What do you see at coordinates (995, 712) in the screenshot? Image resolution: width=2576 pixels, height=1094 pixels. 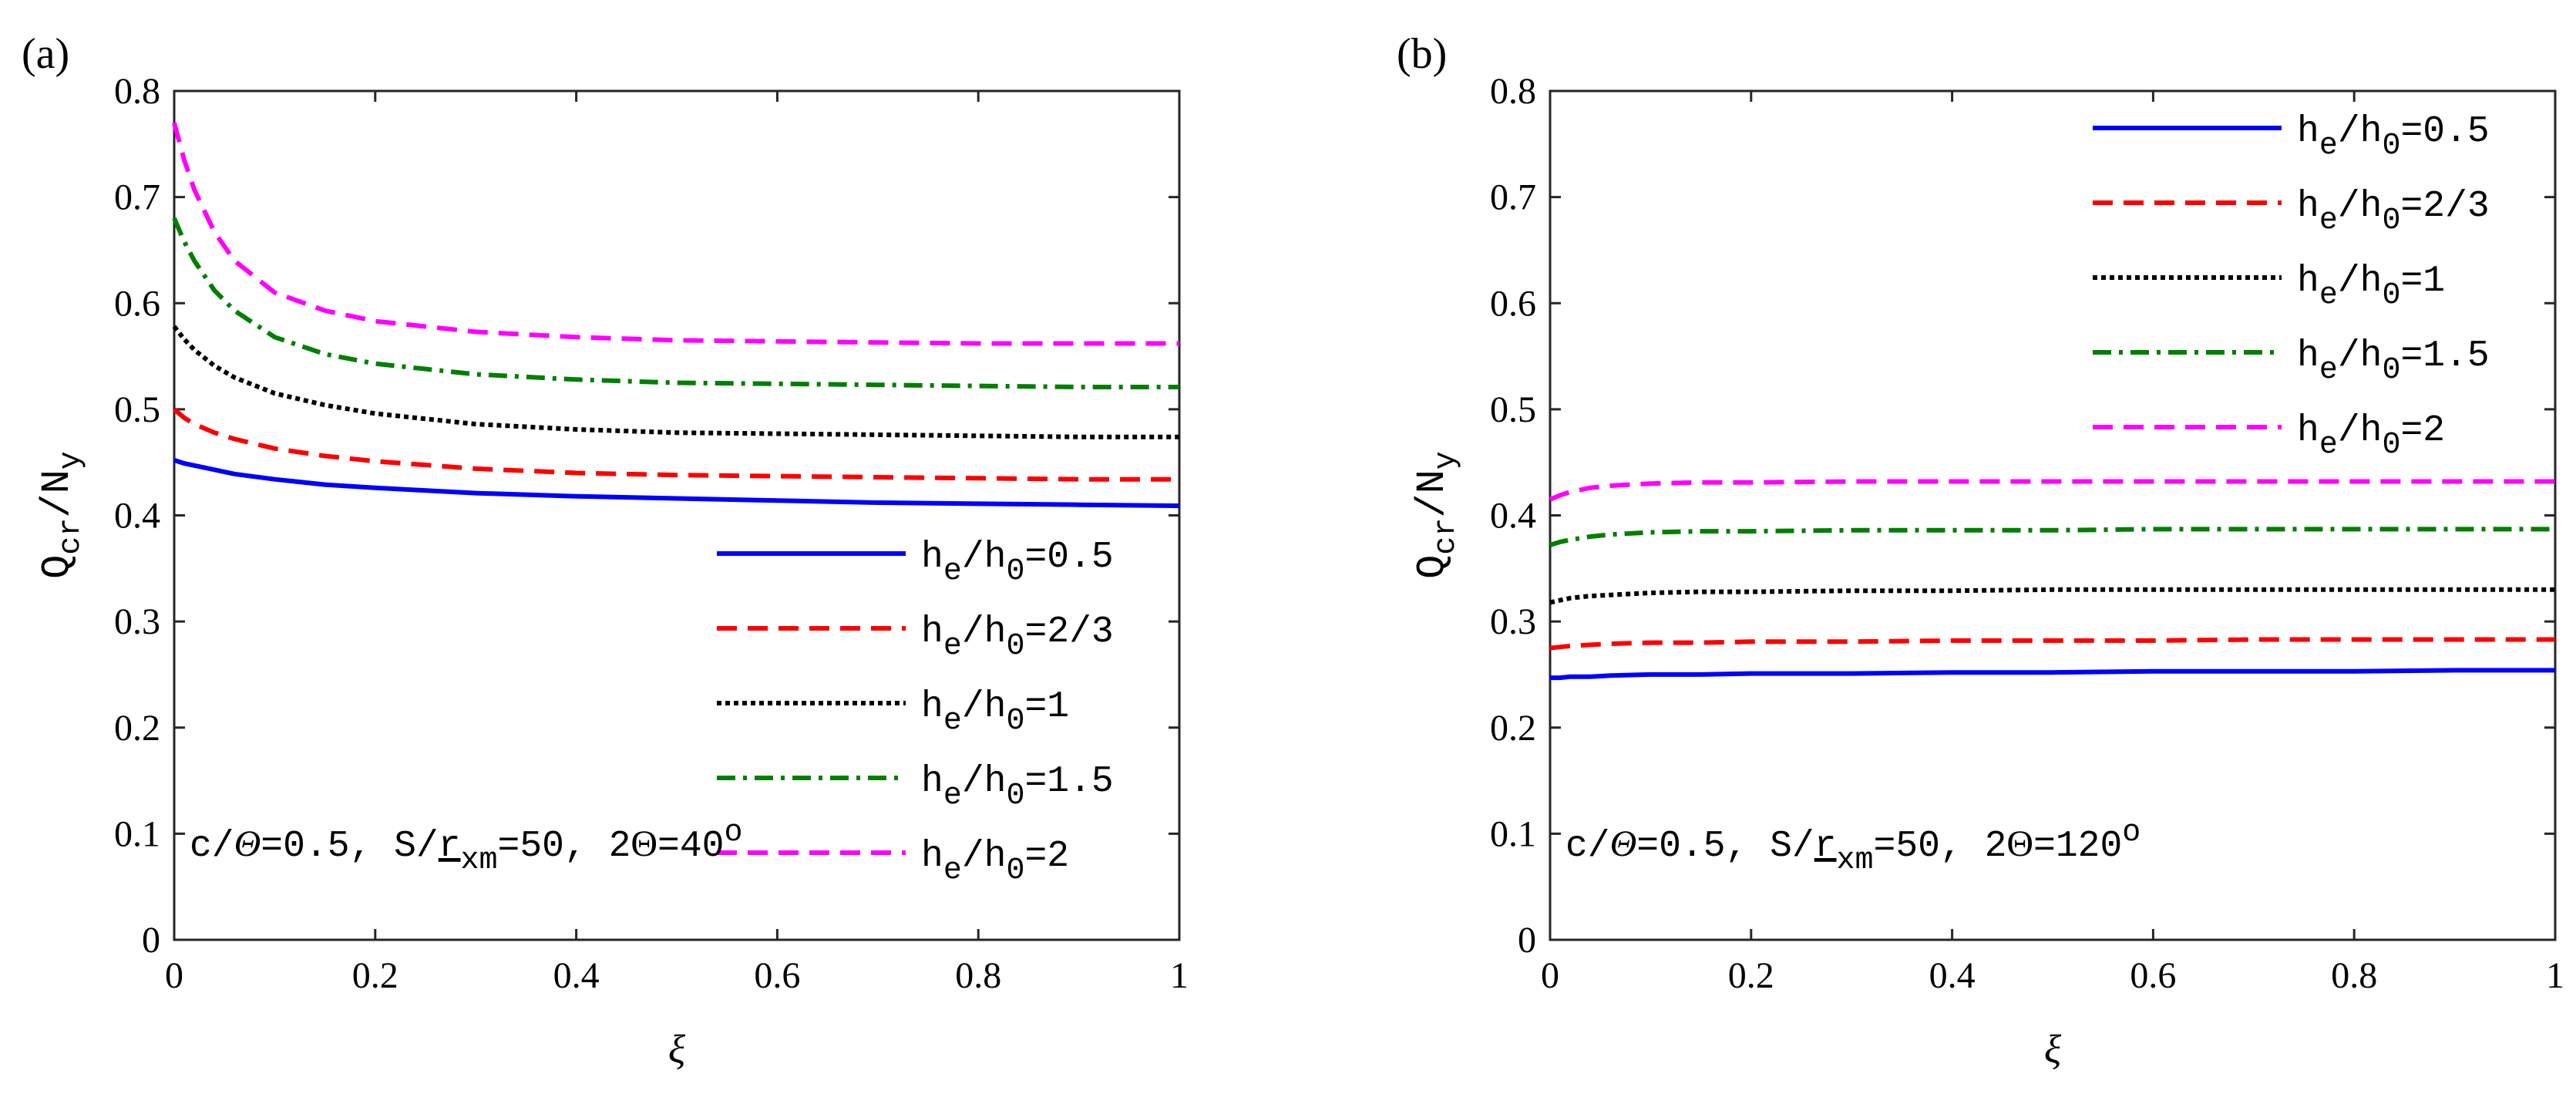 I see `panel-a-legend-label-2: he/h0=1` at bounding box center [995, 712].